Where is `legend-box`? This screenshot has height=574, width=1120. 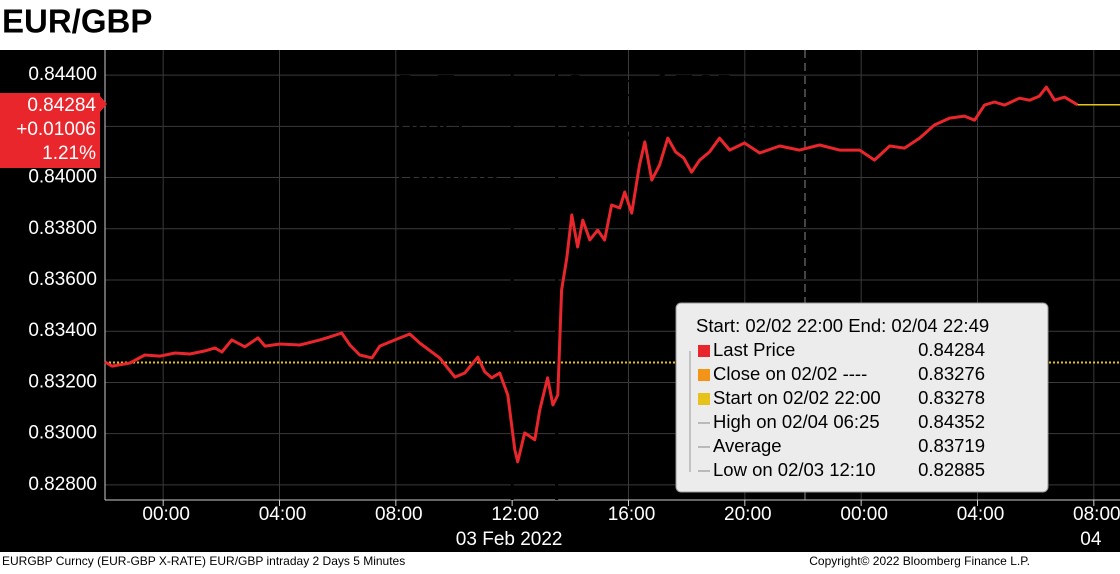 legend-box is located at coordinates (862, 397).